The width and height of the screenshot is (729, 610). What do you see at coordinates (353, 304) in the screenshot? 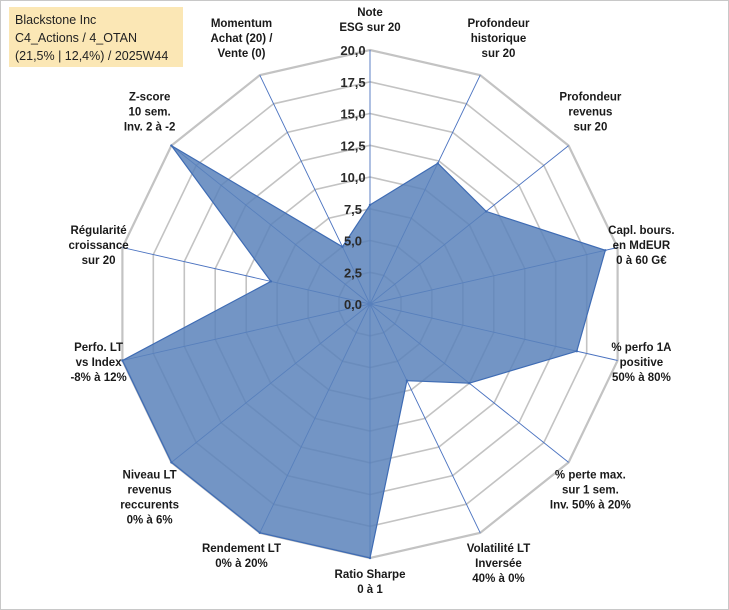
I see `tick-label: 0,0` at bounding box center [353, 304].